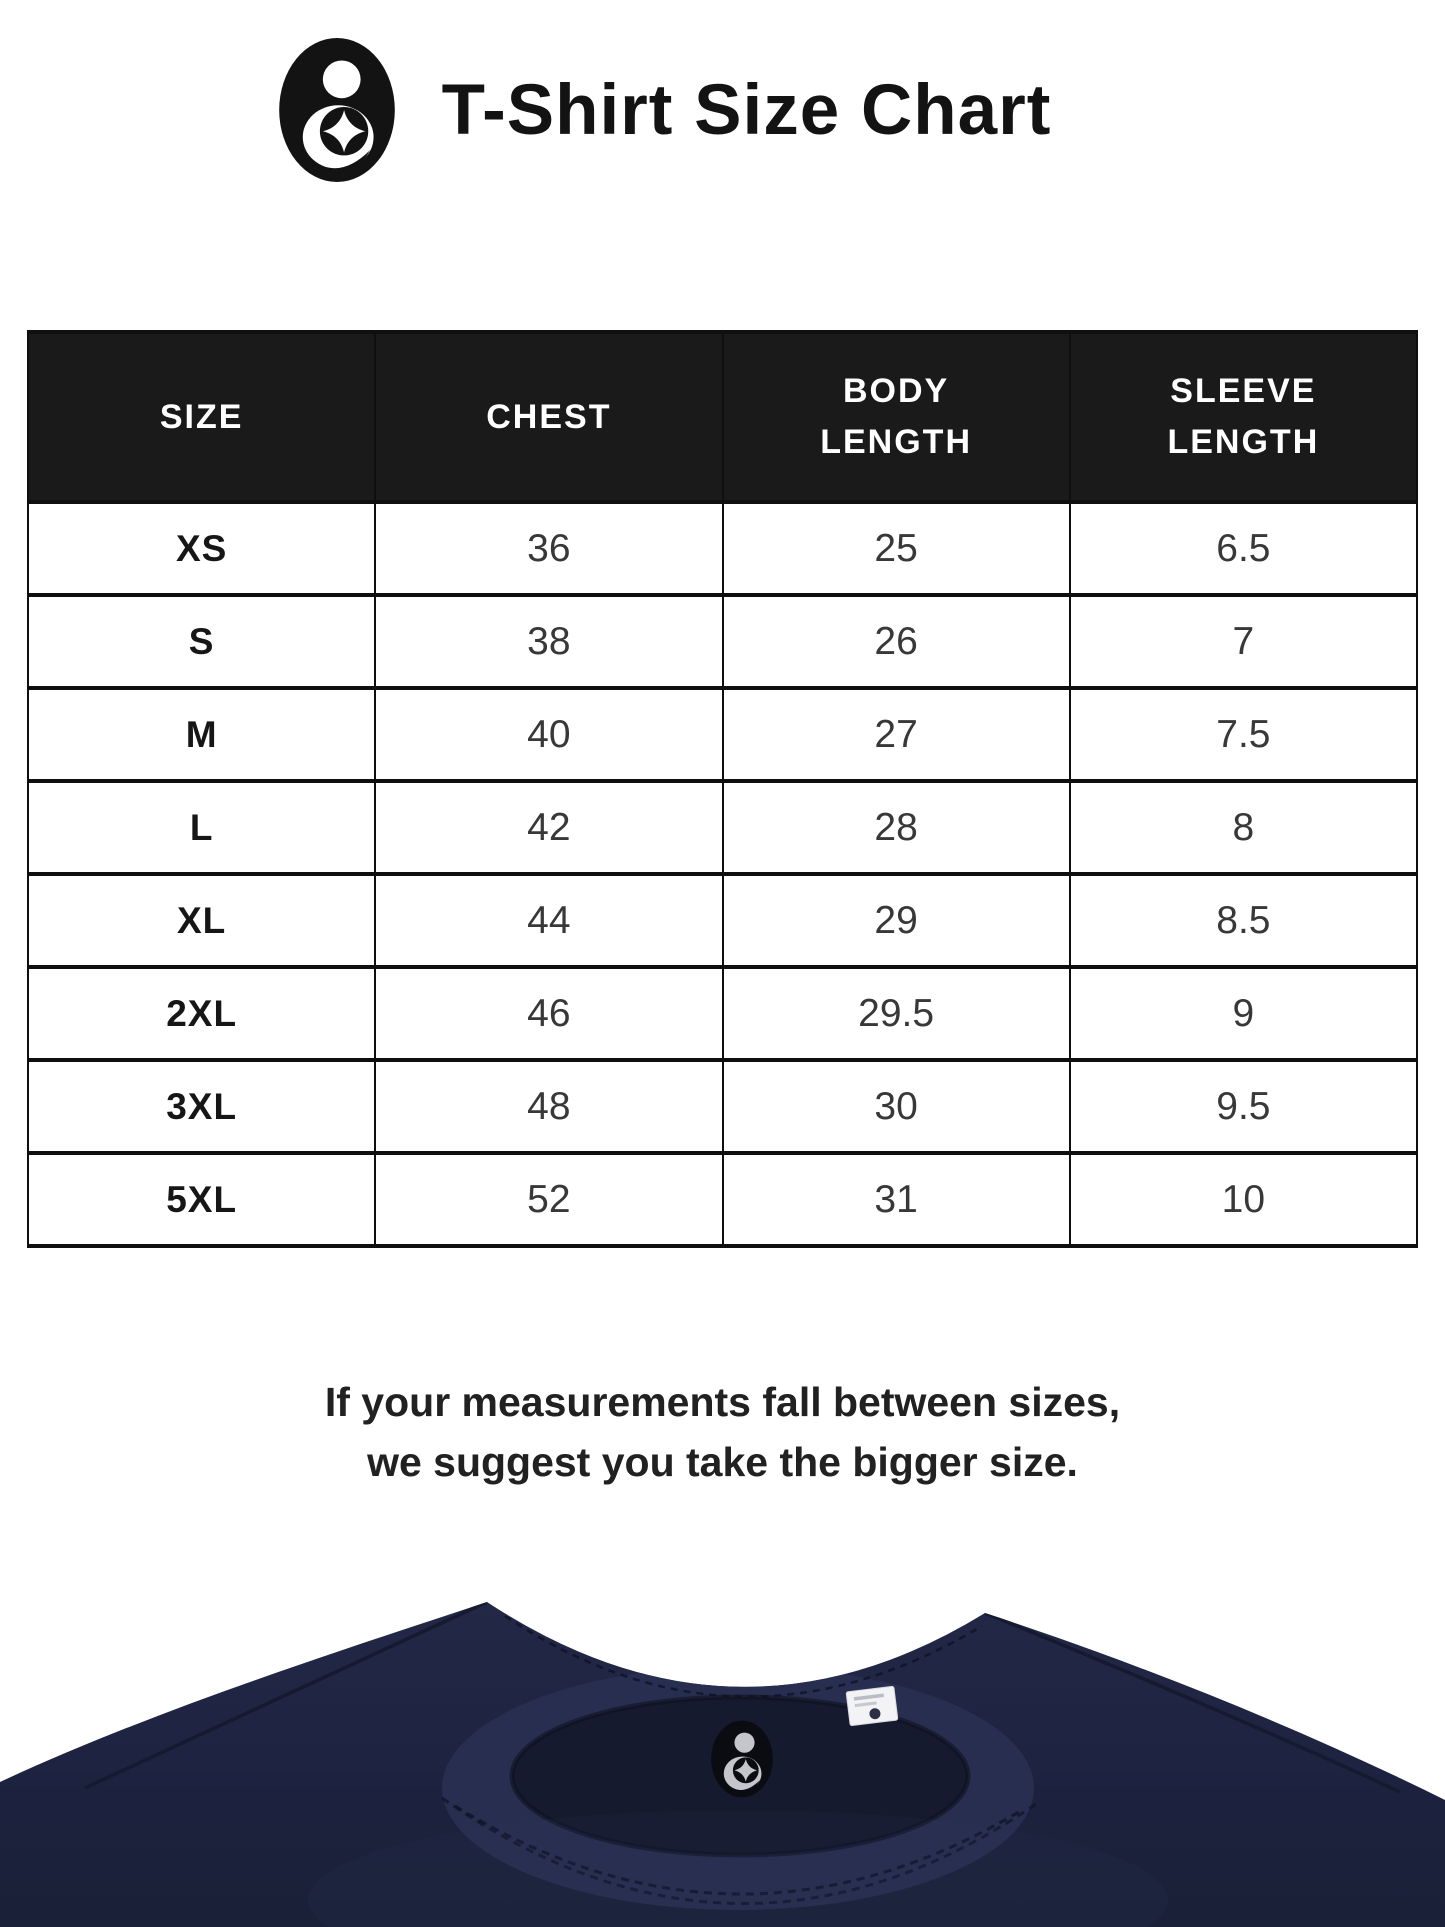  I want to click on table-row-m: M 40 27 7.5, so click(722, 734).